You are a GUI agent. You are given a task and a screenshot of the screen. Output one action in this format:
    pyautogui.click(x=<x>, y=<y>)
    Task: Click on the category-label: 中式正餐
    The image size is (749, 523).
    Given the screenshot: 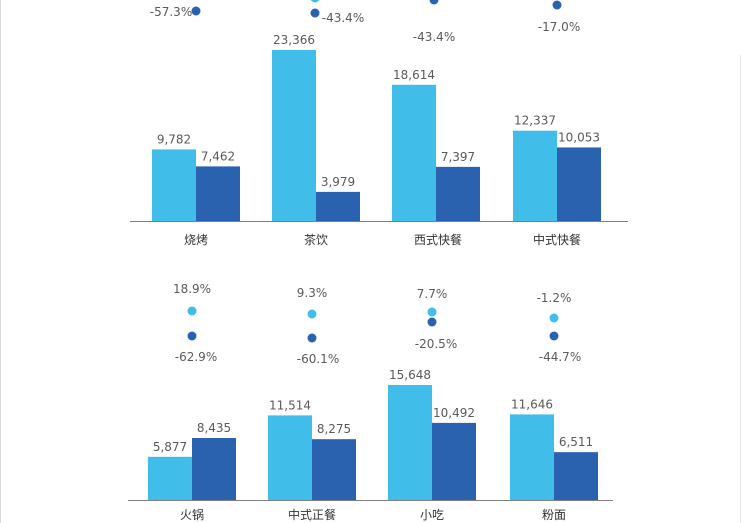 What is the action you would take?
    pyautogui.click(x=312, y=514)
    